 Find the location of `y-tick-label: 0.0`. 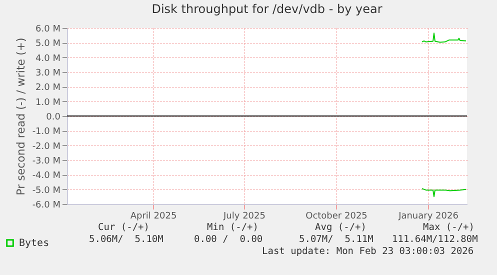

y-tick-label: 0.0 is located at coordinates (53, 117).